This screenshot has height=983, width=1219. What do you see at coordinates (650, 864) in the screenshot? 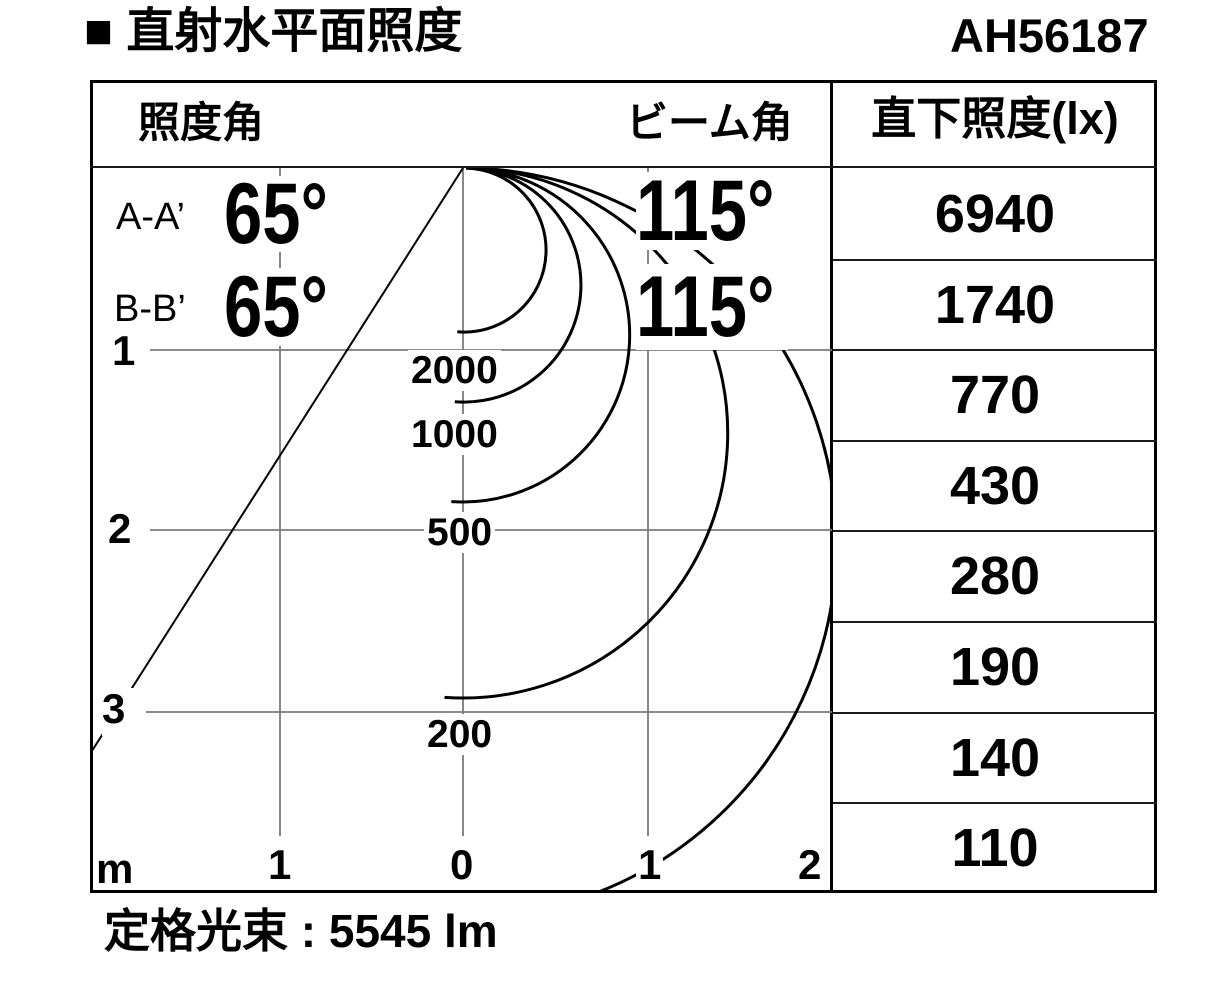
I see `x-tick-right-1m: 1` at bounding box center [650, 864].